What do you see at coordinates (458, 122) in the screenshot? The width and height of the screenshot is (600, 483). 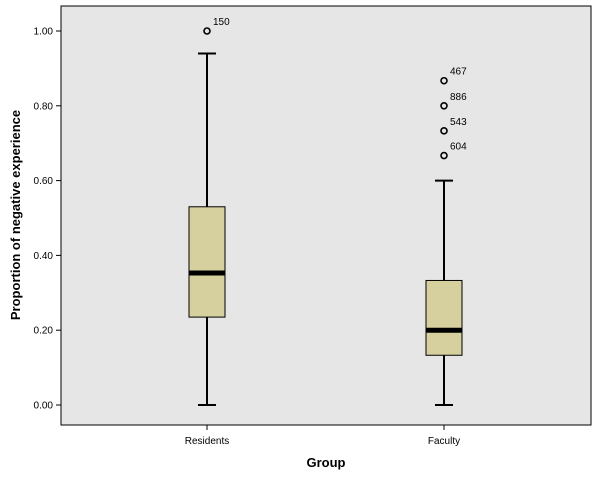 I see `outlier-label: 543` at bounding box center [458, 122].